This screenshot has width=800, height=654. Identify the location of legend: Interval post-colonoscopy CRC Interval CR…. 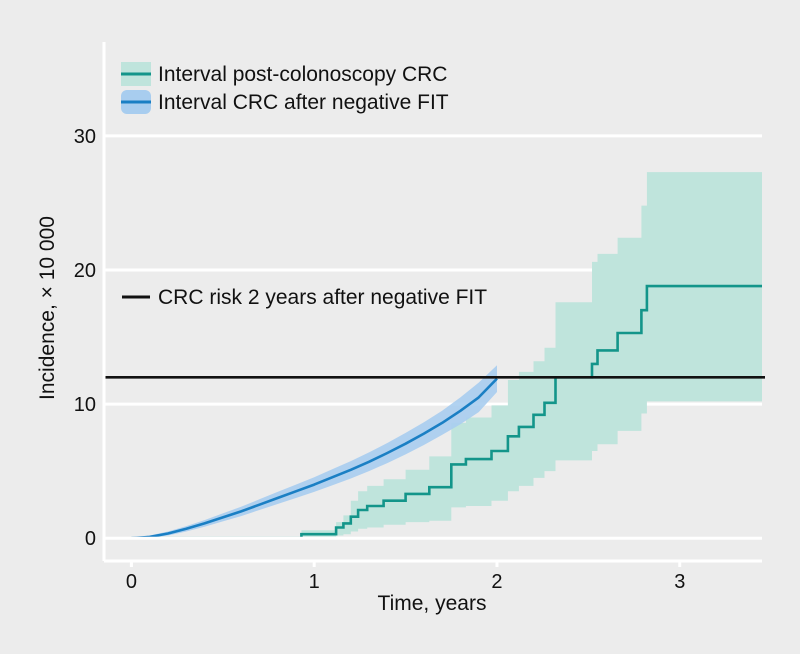
(285, 180).